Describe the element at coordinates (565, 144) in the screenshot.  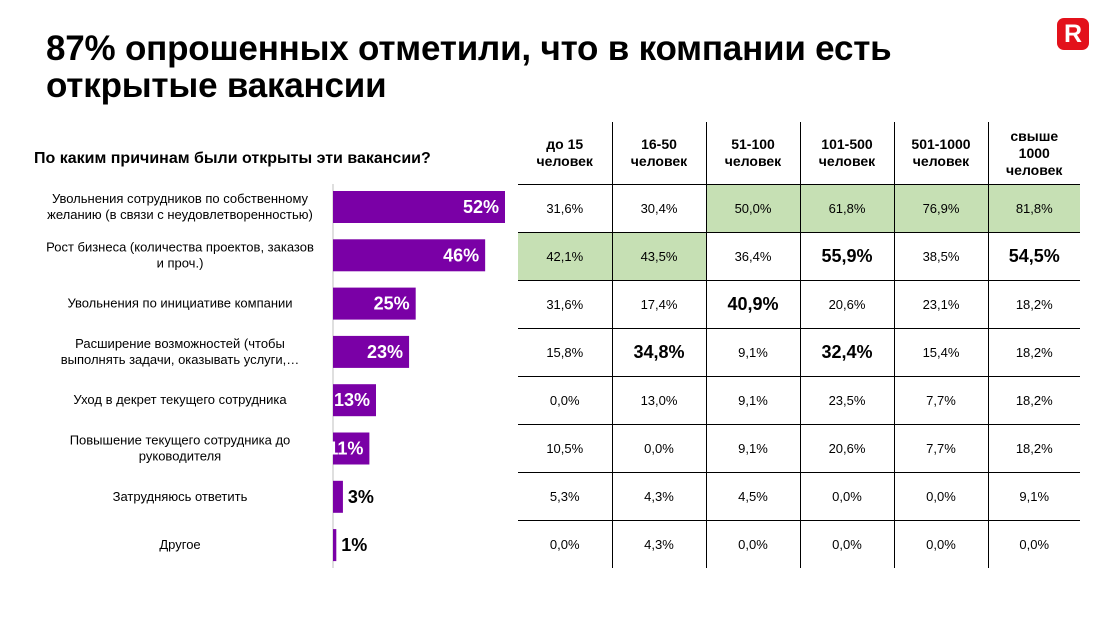
I see `column-header-line: до 15` at that location.